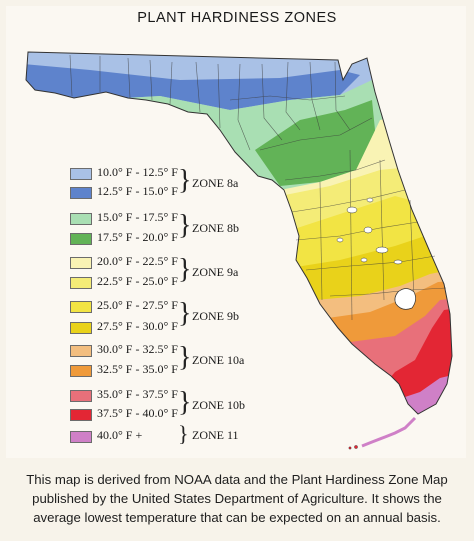 The image size is (474, 541). Describe the element at coordinates (137, 217) in the screenshot. I see `legend-range-3: 15.0° F - 17.5° F` at that location.